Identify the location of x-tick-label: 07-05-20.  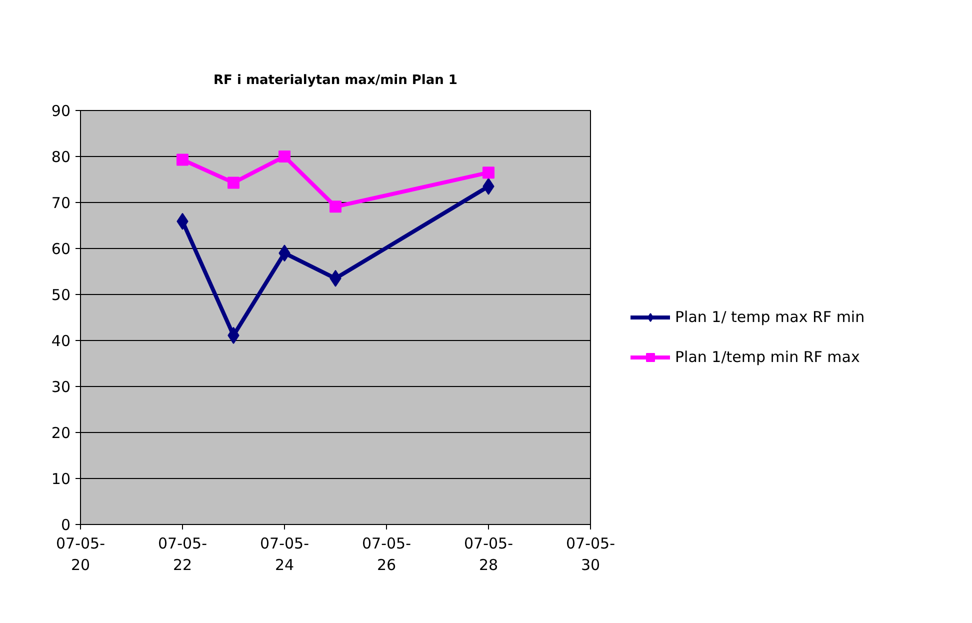
(80, 554).